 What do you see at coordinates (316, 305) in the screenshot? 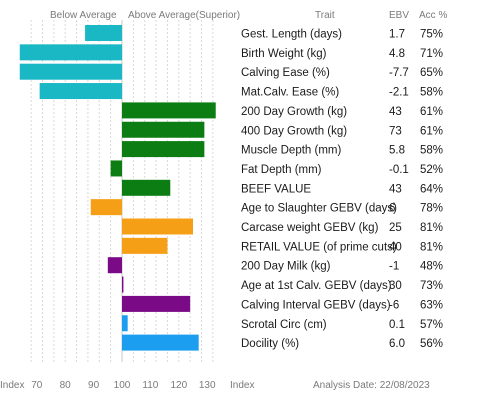
I see `trait-label: Calving Interval GEBV (days)` at bounding box center [316, 305].